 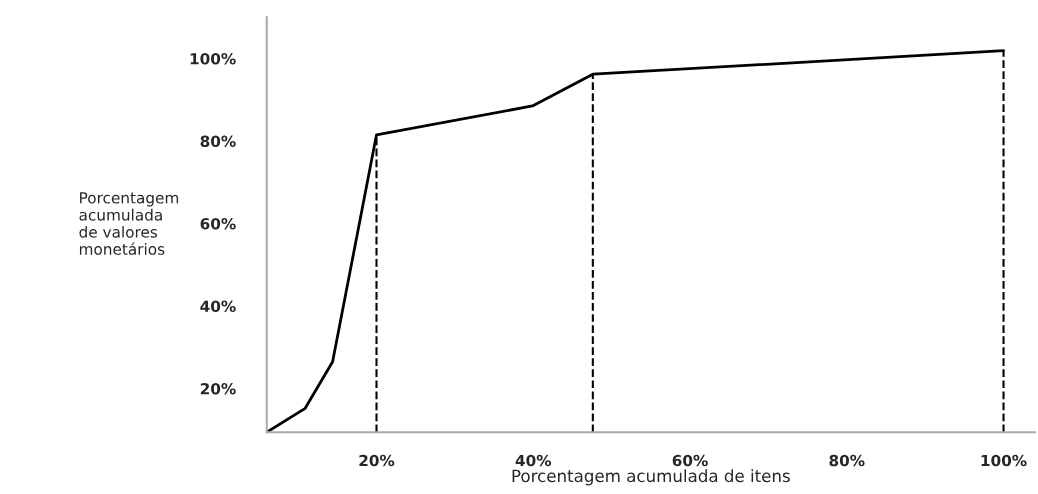 I want to click on x-tick-label: 40%, so click(x=533, y=460).